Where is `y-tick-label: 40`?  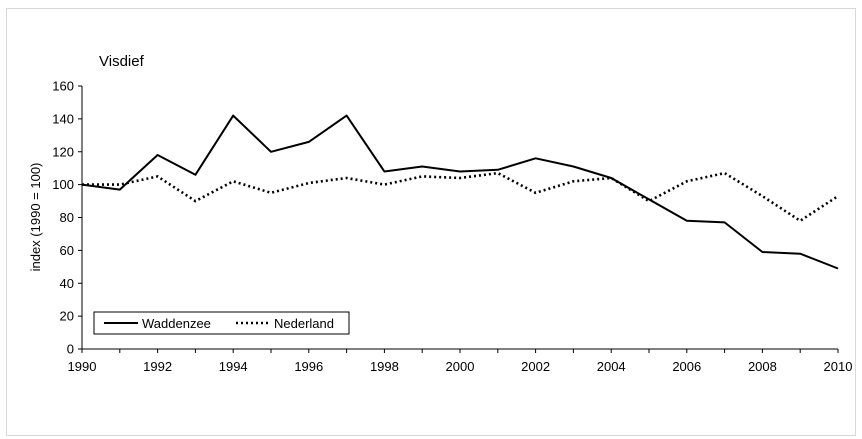 y-tick-label: 40 is located at coordinates (67, 283).